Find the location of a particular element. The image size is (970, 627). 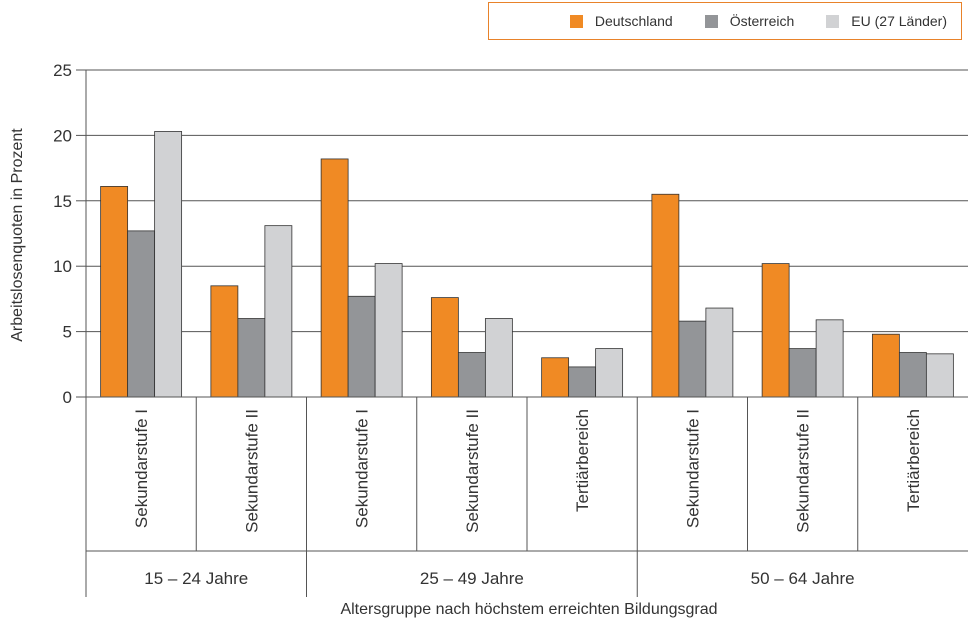

y-tick-label: 0 is located at coordinates (67, 397).